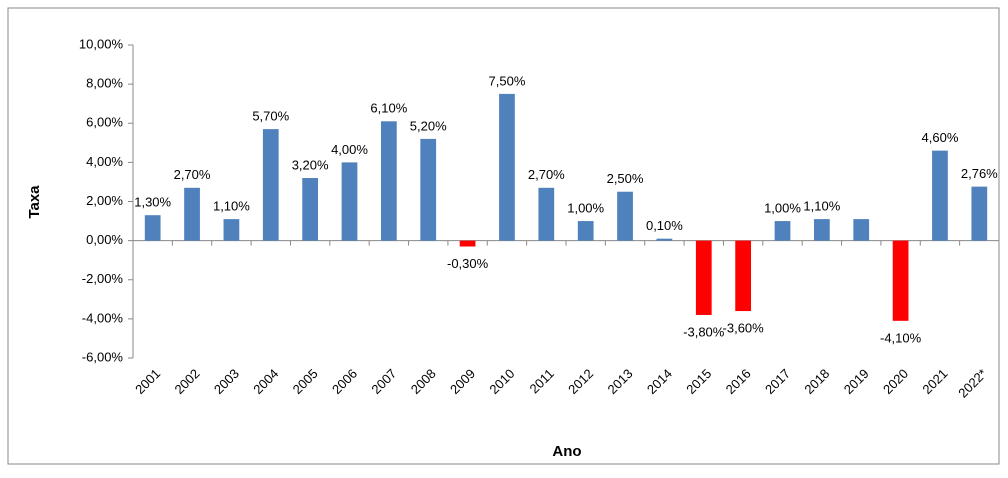  What do you see at coordinates (101, 43) in the screenshot?
I see `y-tick-label: 10,00%` at bounding box center [101, 43].